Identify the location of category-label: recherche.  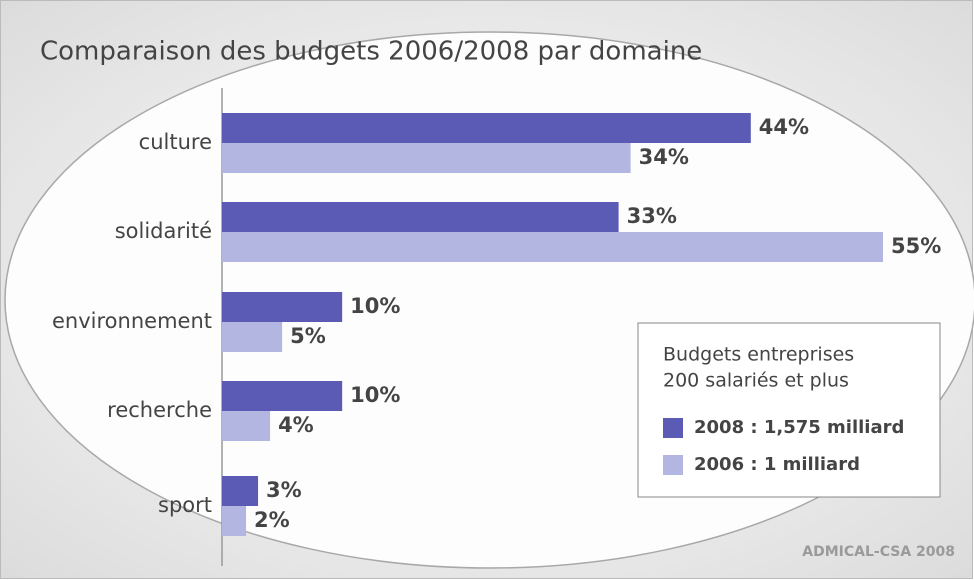
(159, 410).